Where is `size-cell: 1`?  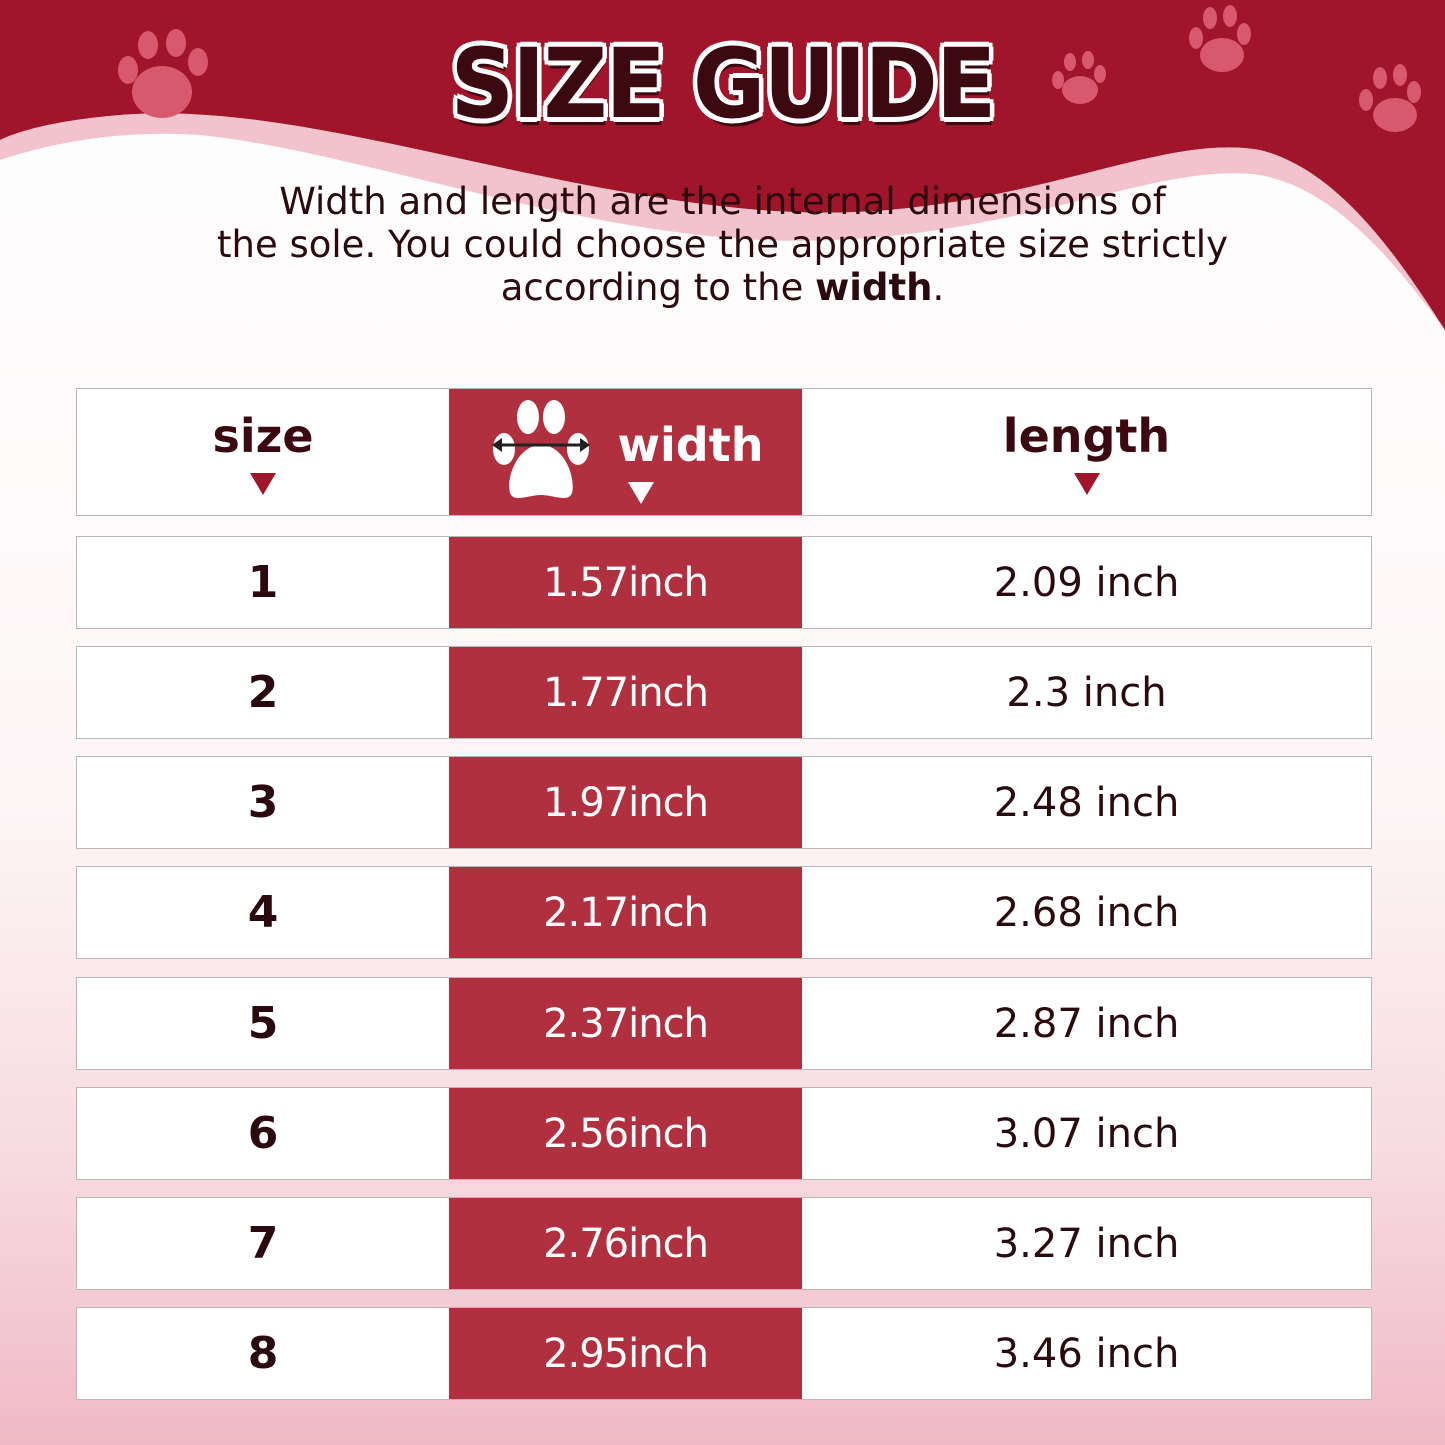
size-cell: 1 is located at coordinates (263, 582).